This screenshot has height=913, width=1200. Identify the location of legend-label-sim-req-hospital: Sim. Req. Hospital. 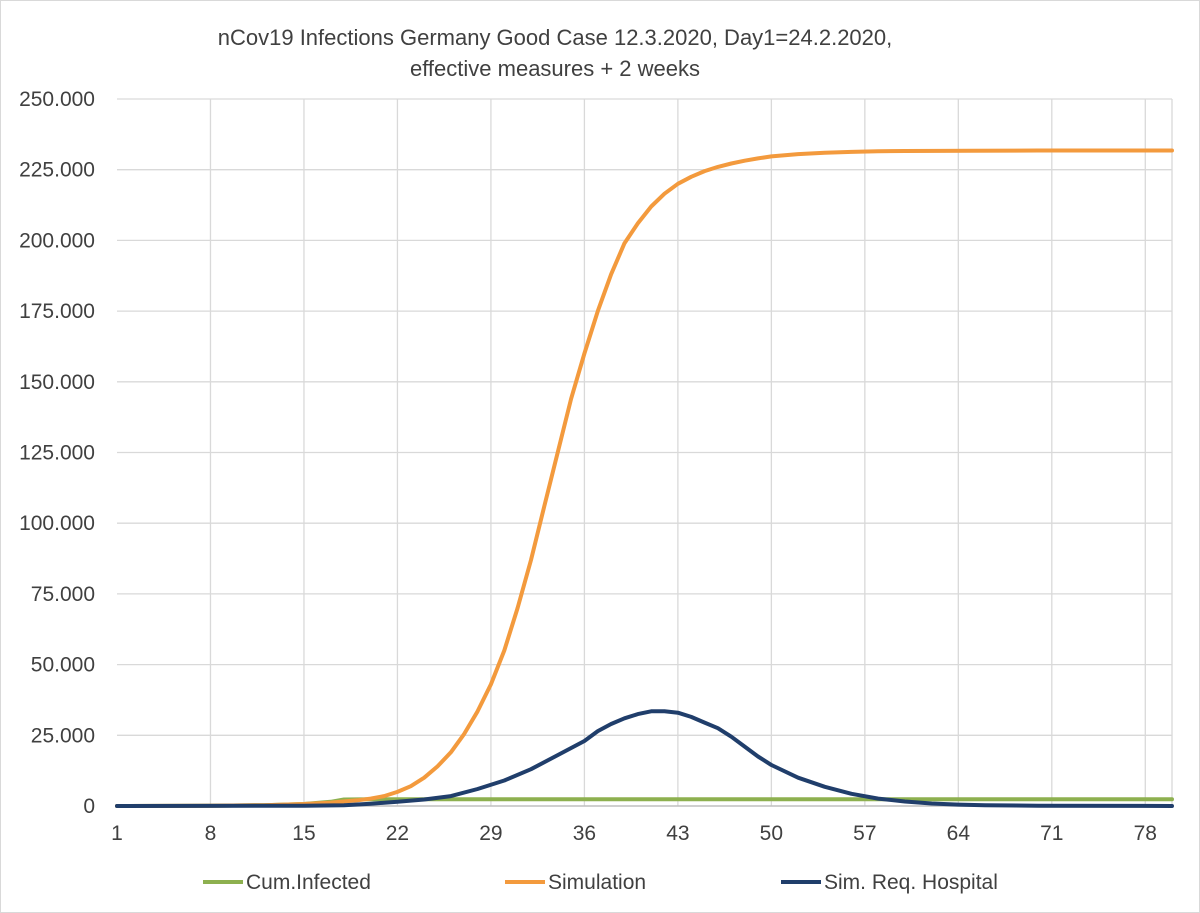
(911, 882).